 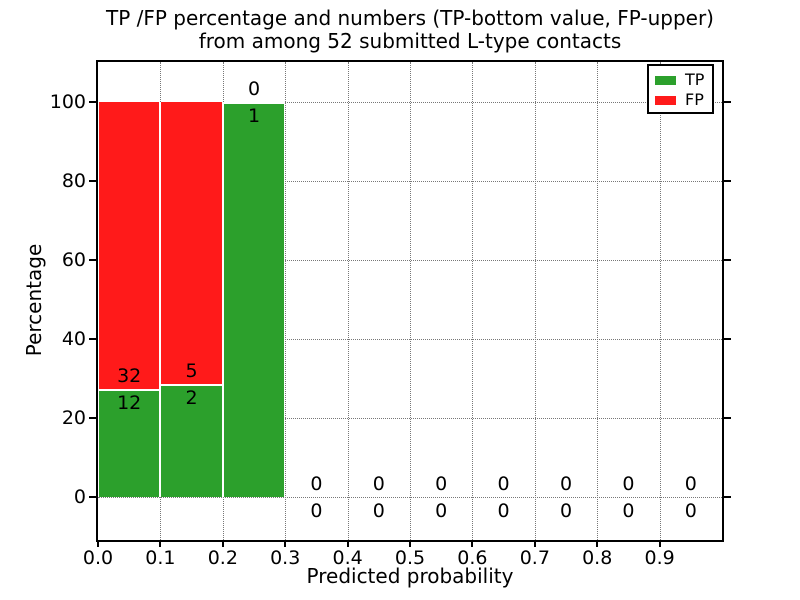 What do you see at coordinates (129, 375) in the screenshot?
I see `bar-count-label-fp: 32` at bounding box center [129, 375].